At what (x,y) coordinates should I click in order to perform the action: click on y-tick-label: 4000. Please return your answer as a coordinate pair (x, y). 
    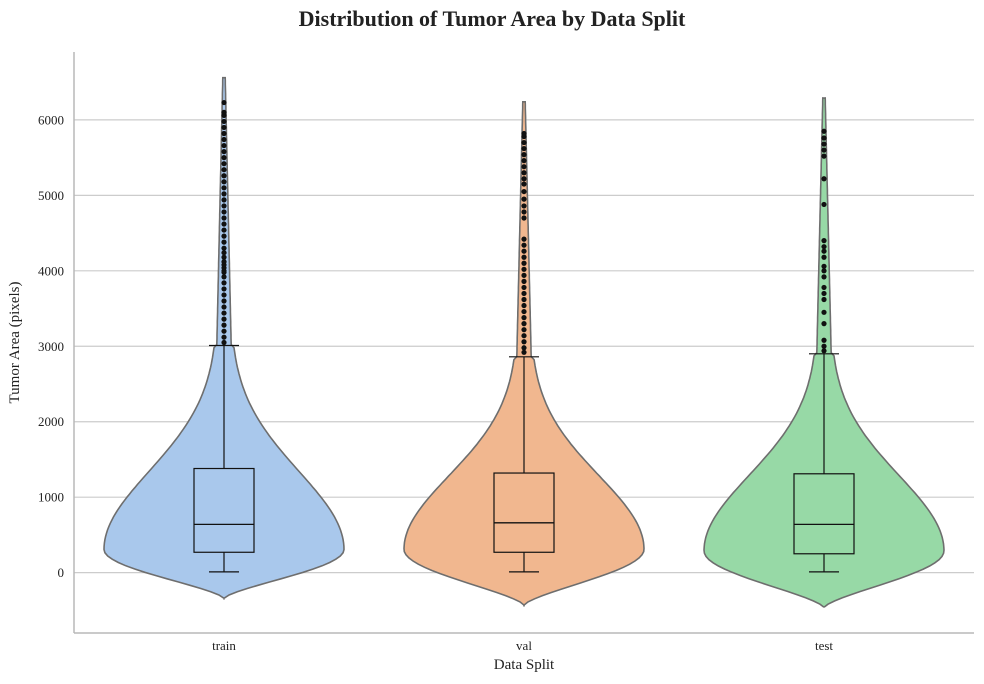
    Looking at the image, I should click on (51, 270).